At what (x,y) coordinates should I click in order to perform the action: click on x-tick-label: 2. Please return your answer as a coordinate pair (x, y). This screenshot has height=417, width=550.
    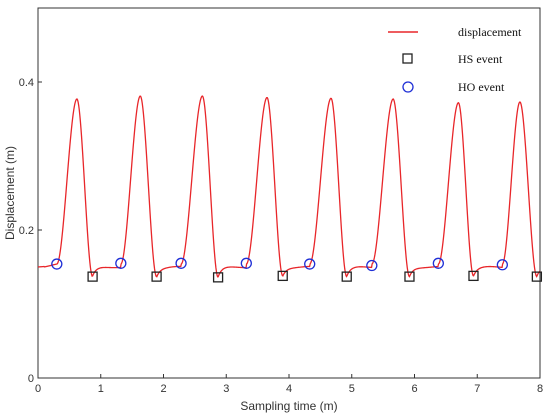
    Looking at the image, I should click on (163, 389).